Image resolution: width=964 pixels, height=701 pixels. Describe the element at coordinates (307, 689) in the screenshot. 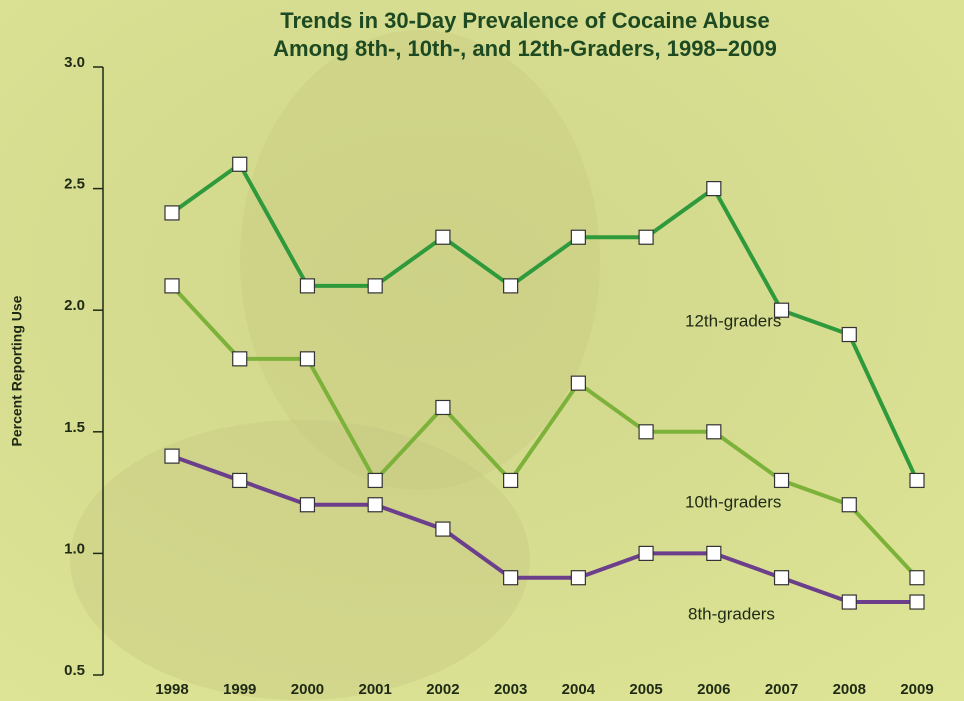

I see `x-tick-label: 2000` at that location.